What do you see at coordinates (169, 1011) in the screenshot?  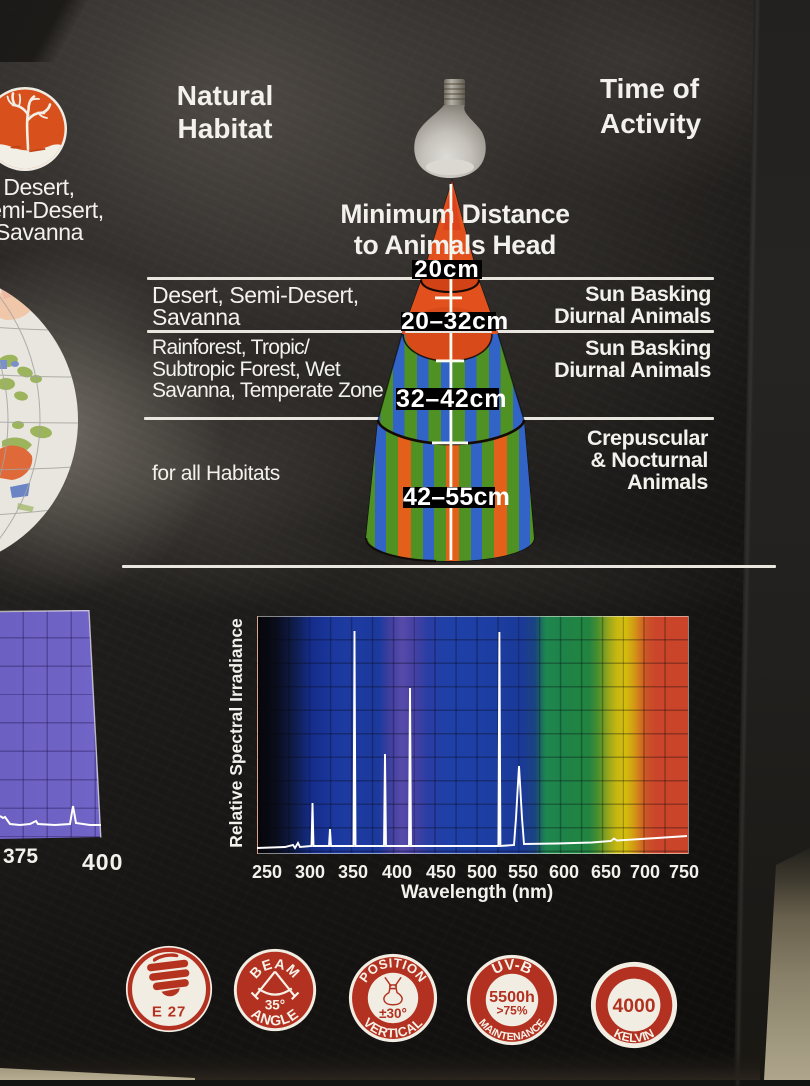 I see `svg-text: E 27` at bounding box center [169, 1011].